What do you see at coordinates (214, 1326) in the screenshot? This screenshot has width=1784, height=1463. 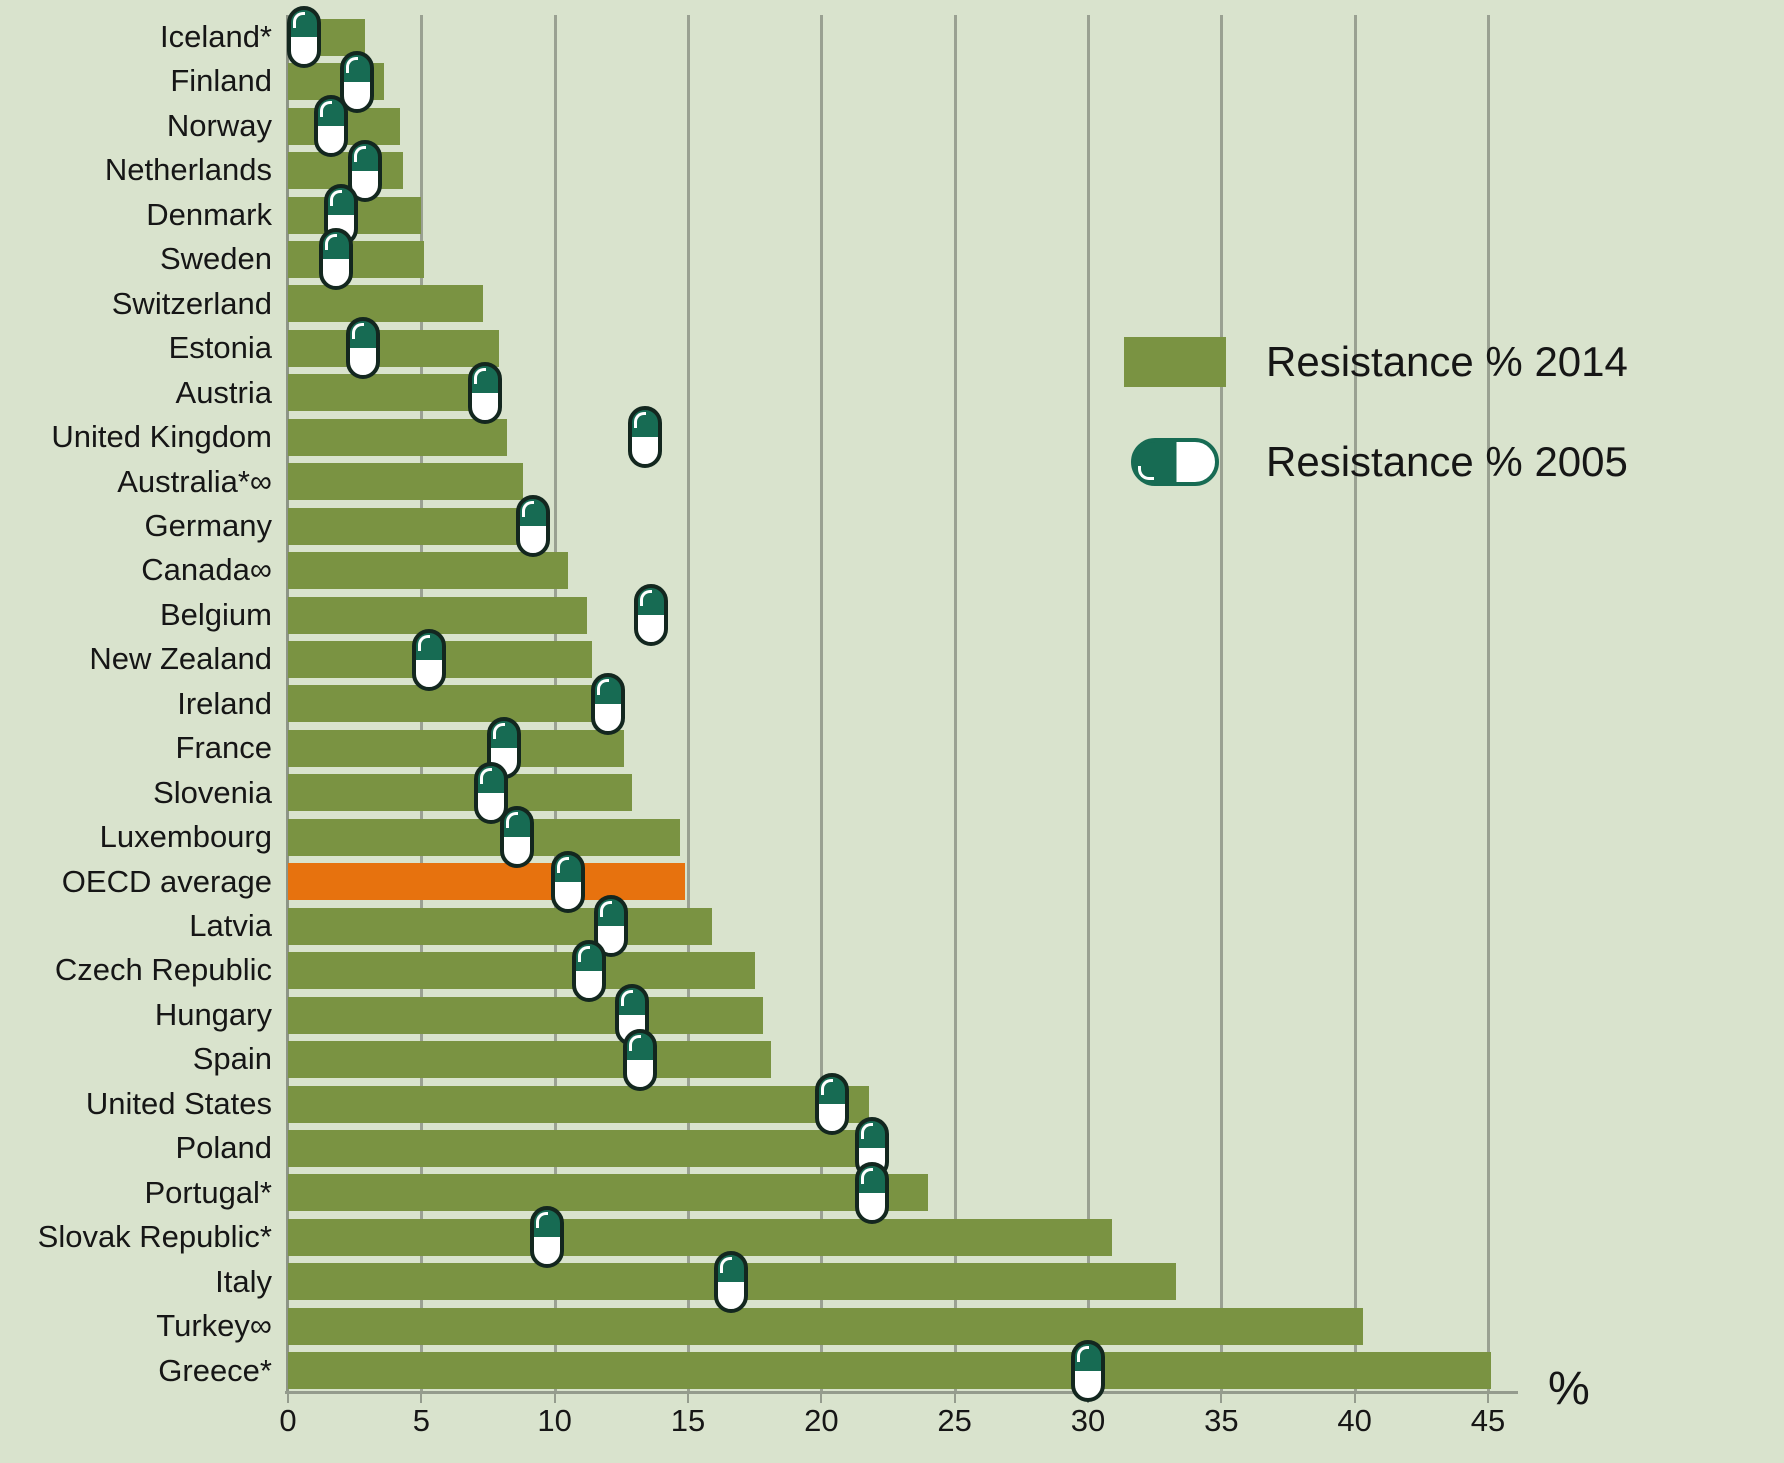 I see `category-label: Turkey∞` at bounding box center [214, 1326].